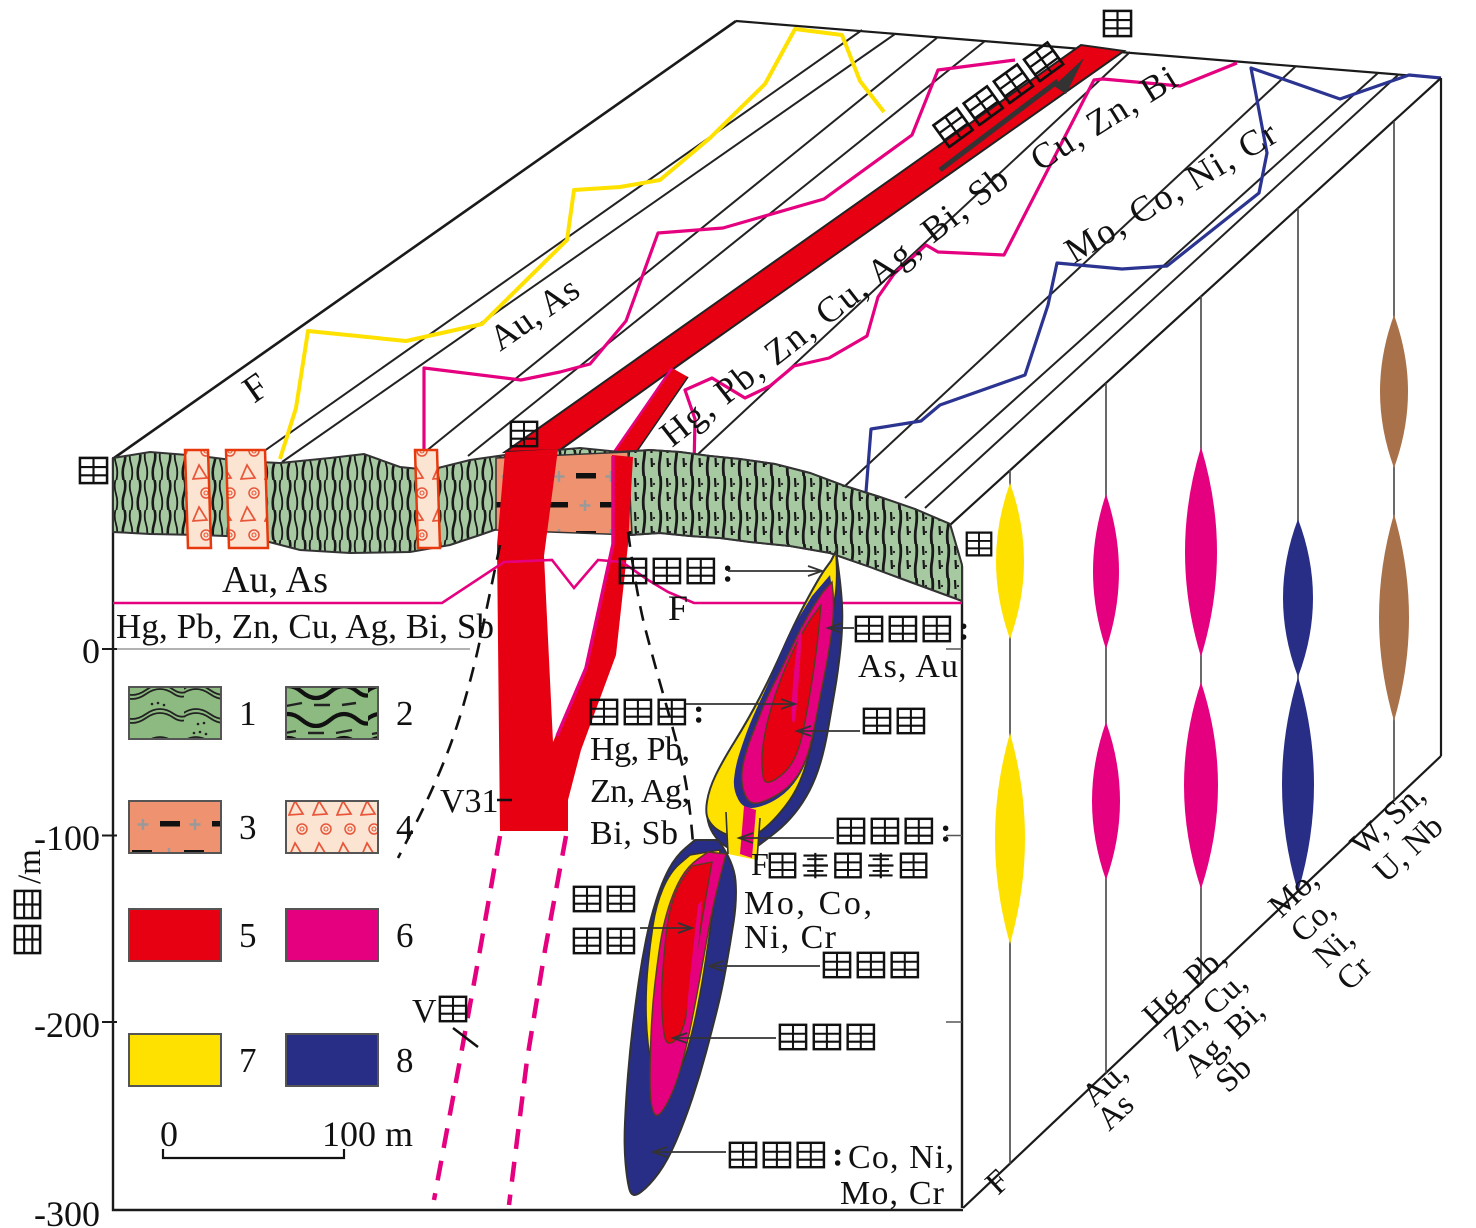 The image size is (1476, 1228). What do you see at coordinates (405, 713) in the screenshot?
I see `svg-text: 2` at bounding box center [405, 713].